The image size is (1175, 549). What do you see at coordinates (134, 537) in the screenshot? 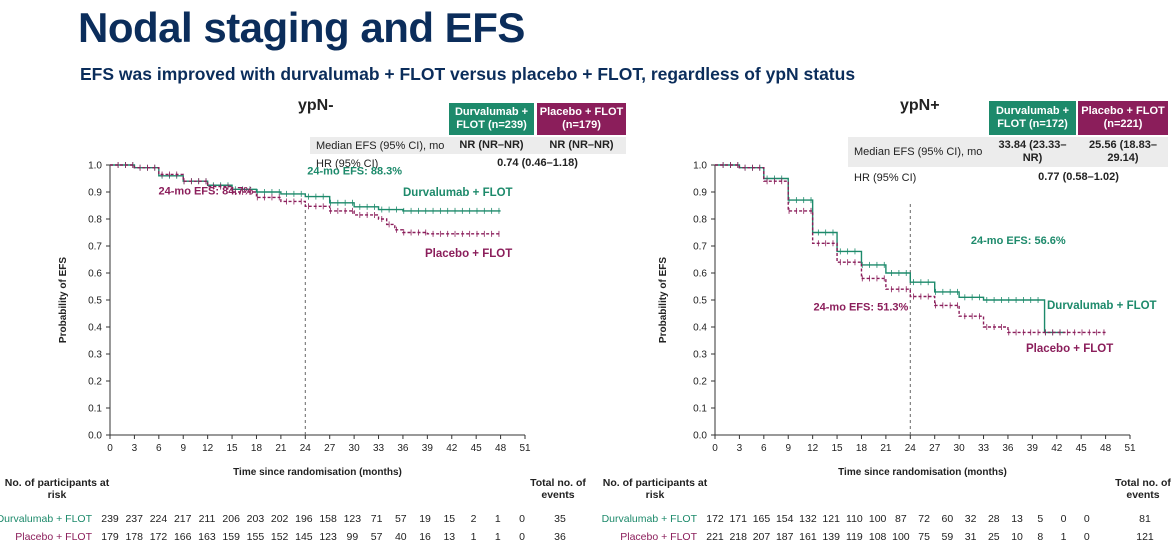
I see `risk-count: 178` at bounding box center [134, 537].